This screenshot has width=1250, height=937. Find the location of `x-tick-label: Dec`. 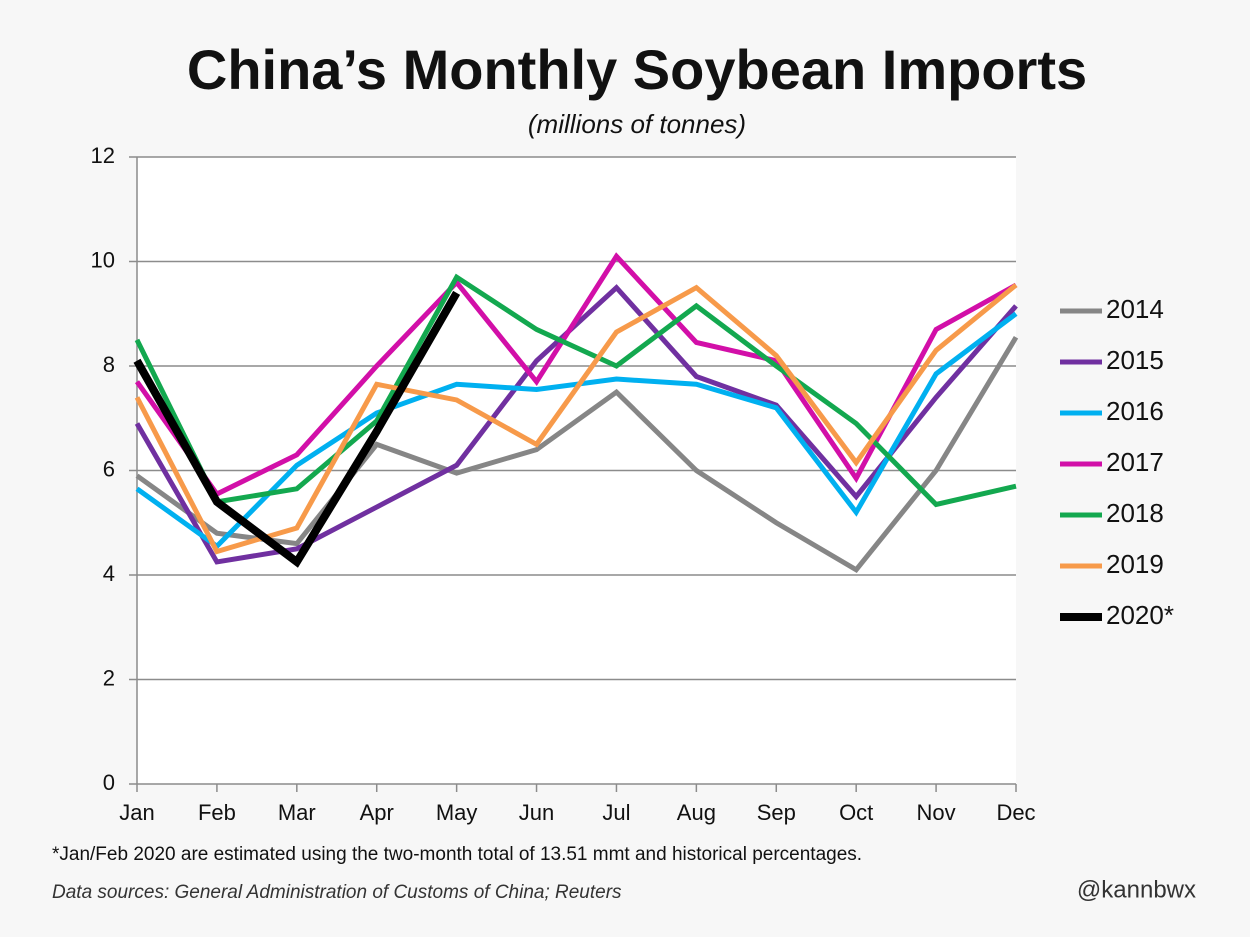

x-tick-label: Dec is located at coordinates (1015, 812).